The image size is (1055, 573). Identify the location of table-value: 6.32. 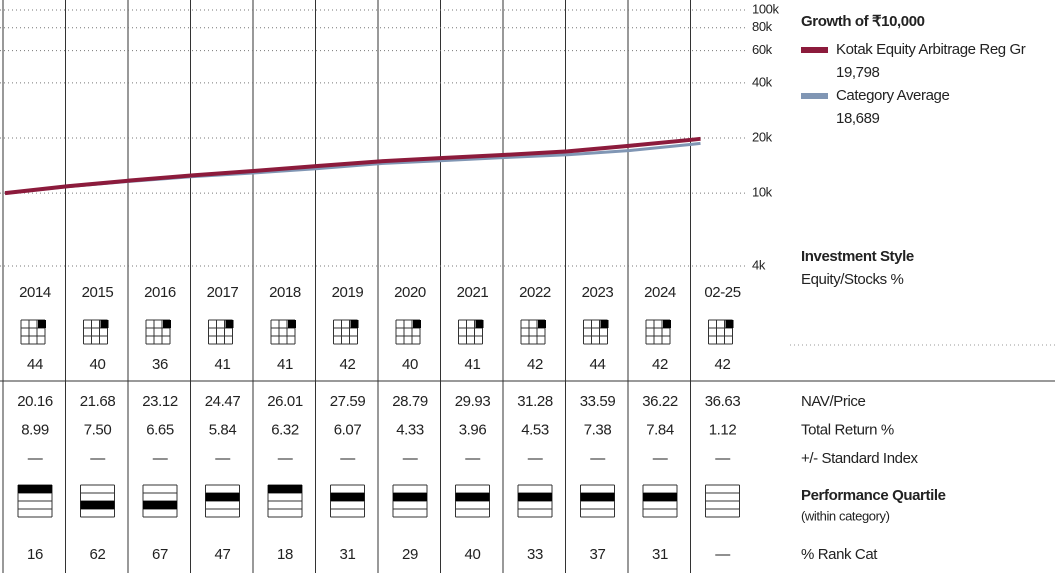
(285, 429).